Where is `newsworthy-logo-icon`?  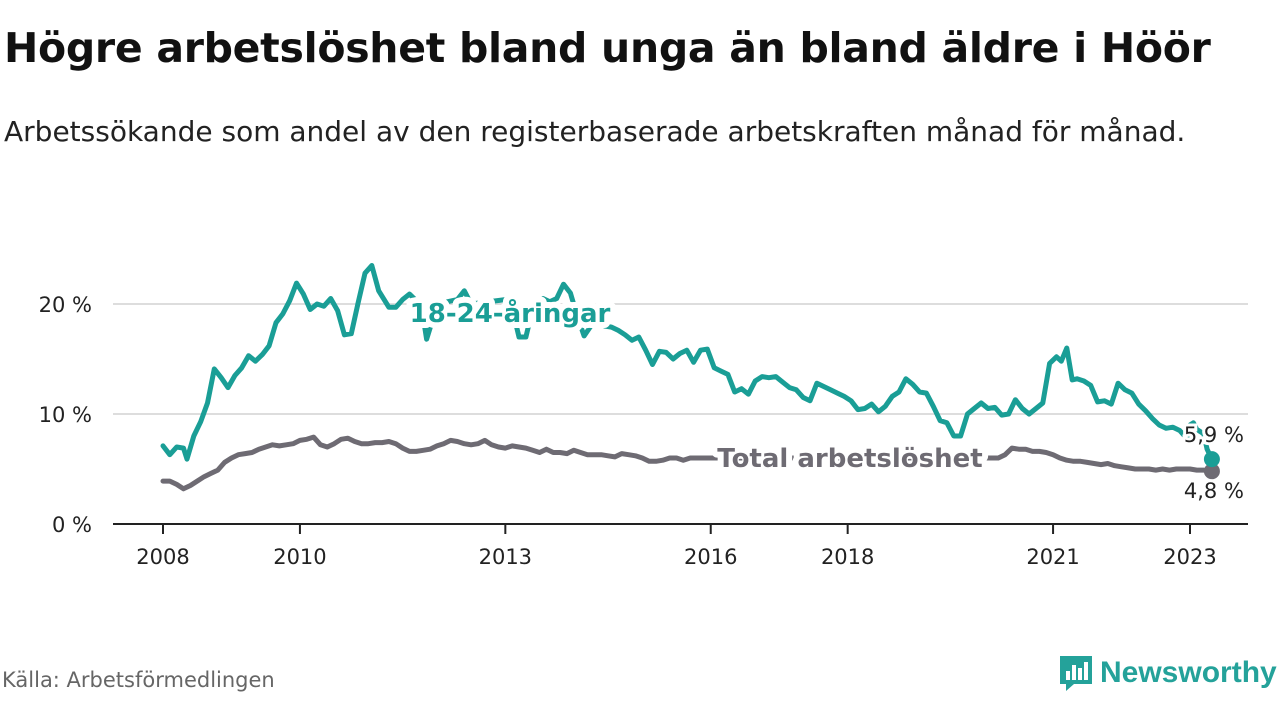 newsworthy-logo-icon is located at coordinates (1076, 673).